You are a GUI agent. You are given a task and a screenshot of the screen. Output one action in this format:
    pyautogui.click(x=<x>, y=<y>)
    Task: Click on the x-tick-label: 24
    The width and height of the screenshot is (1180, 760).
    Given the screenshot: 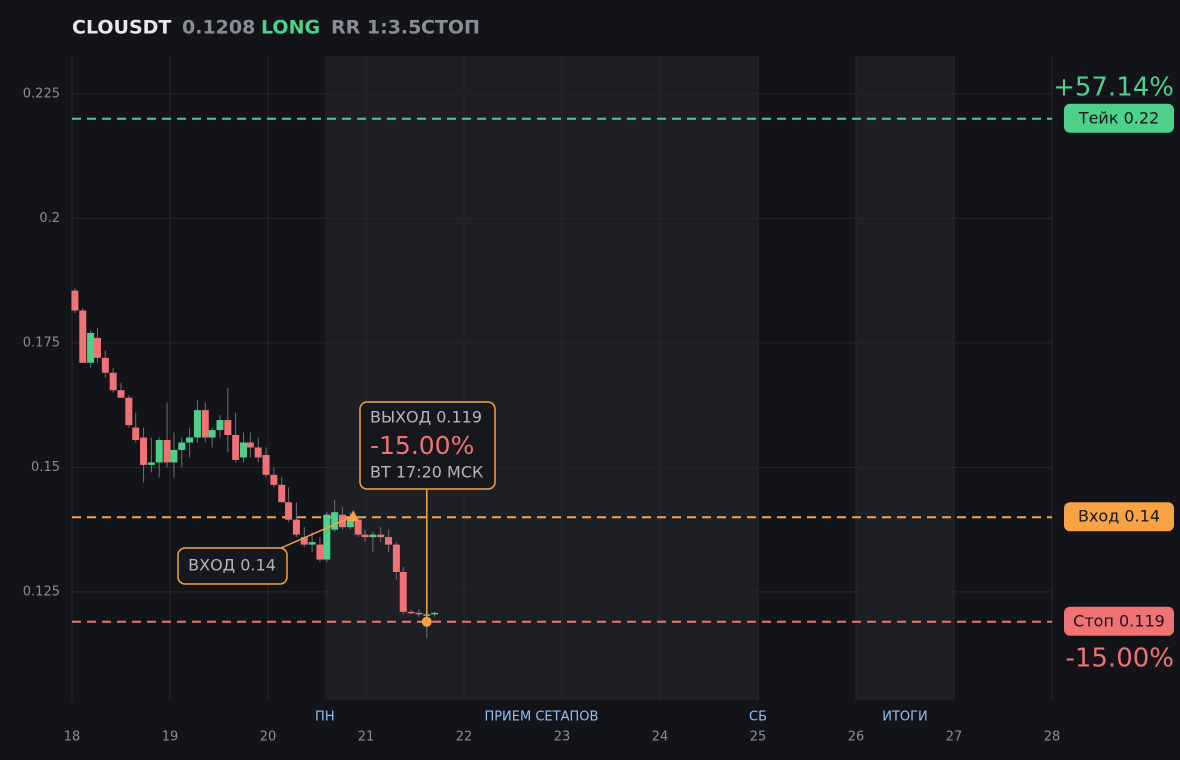 What is the action you would take?
    pyautogui.click(x=660, y=737)
    